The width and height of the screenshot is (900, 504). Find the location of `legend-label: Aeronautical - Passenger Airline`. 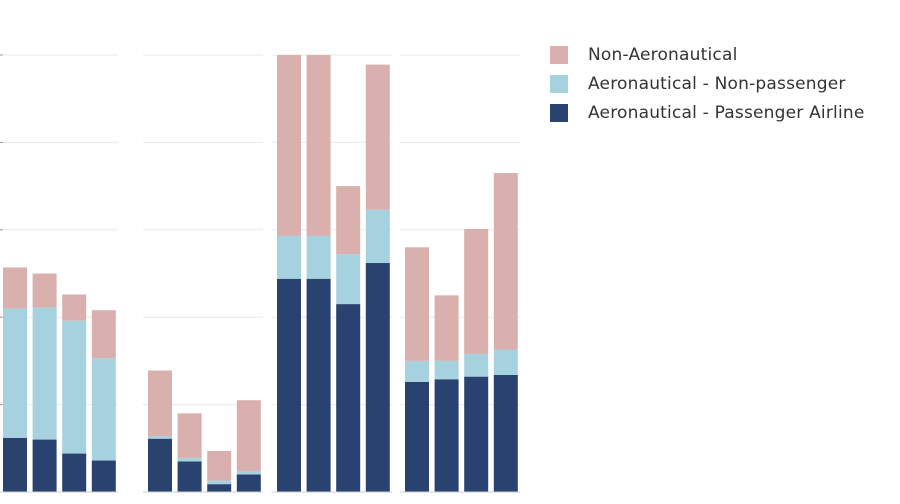

legend-label: Aeronautical - Passenger Airline is located at coordinates (726, 112).